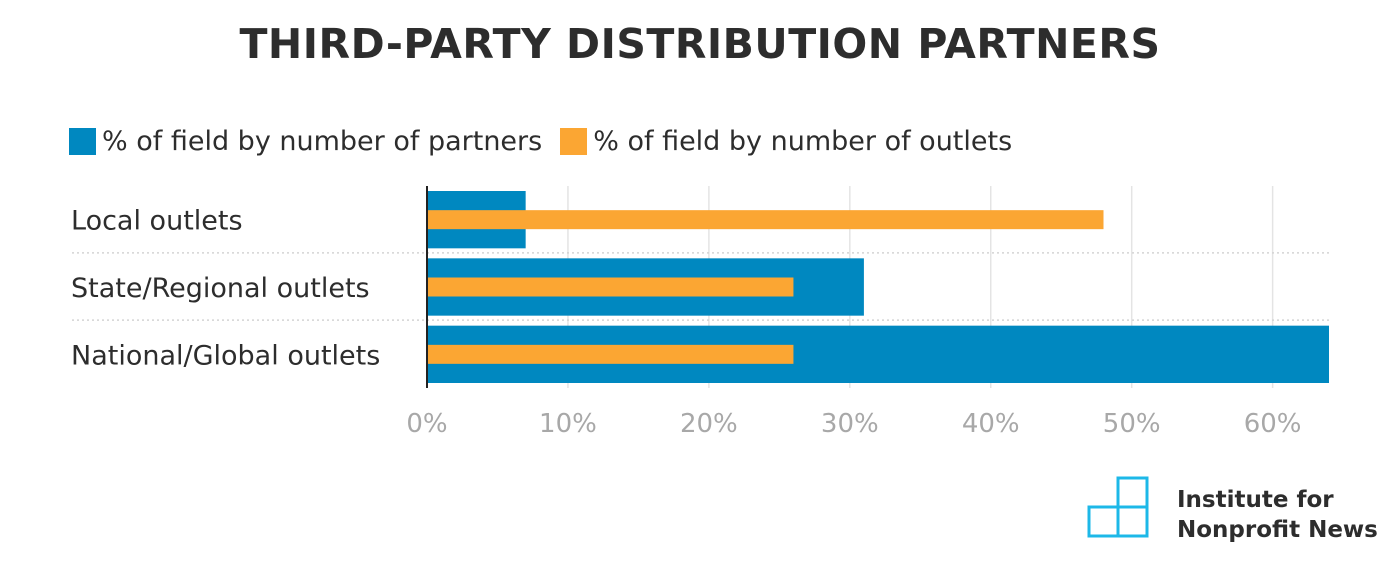 The width and height of the screenshot is (1400, 571). I want to click on legend-label-partners: % of field by number of partners, so click(322, 141).